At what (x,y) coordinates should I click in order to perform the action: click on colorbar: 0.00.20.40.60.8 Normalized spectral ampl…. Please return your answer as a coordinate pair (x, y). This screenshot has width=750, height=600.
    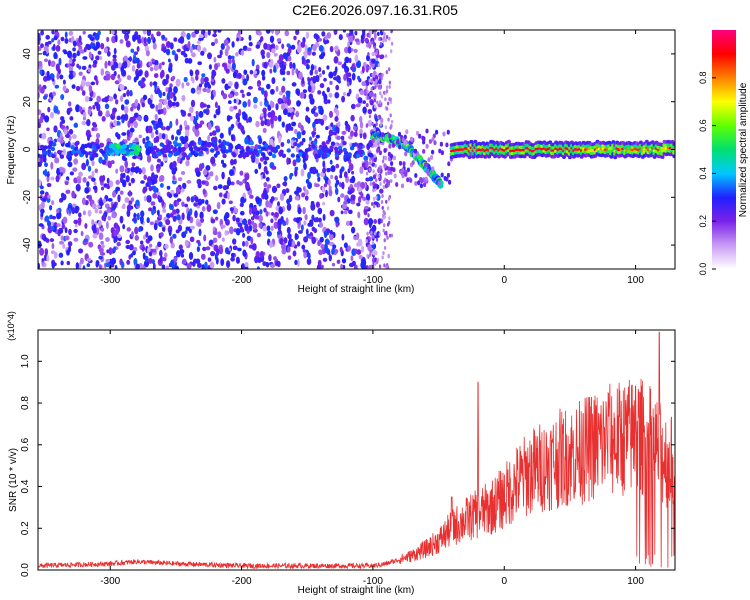
    Looking at the image, I should click on (723, 152).